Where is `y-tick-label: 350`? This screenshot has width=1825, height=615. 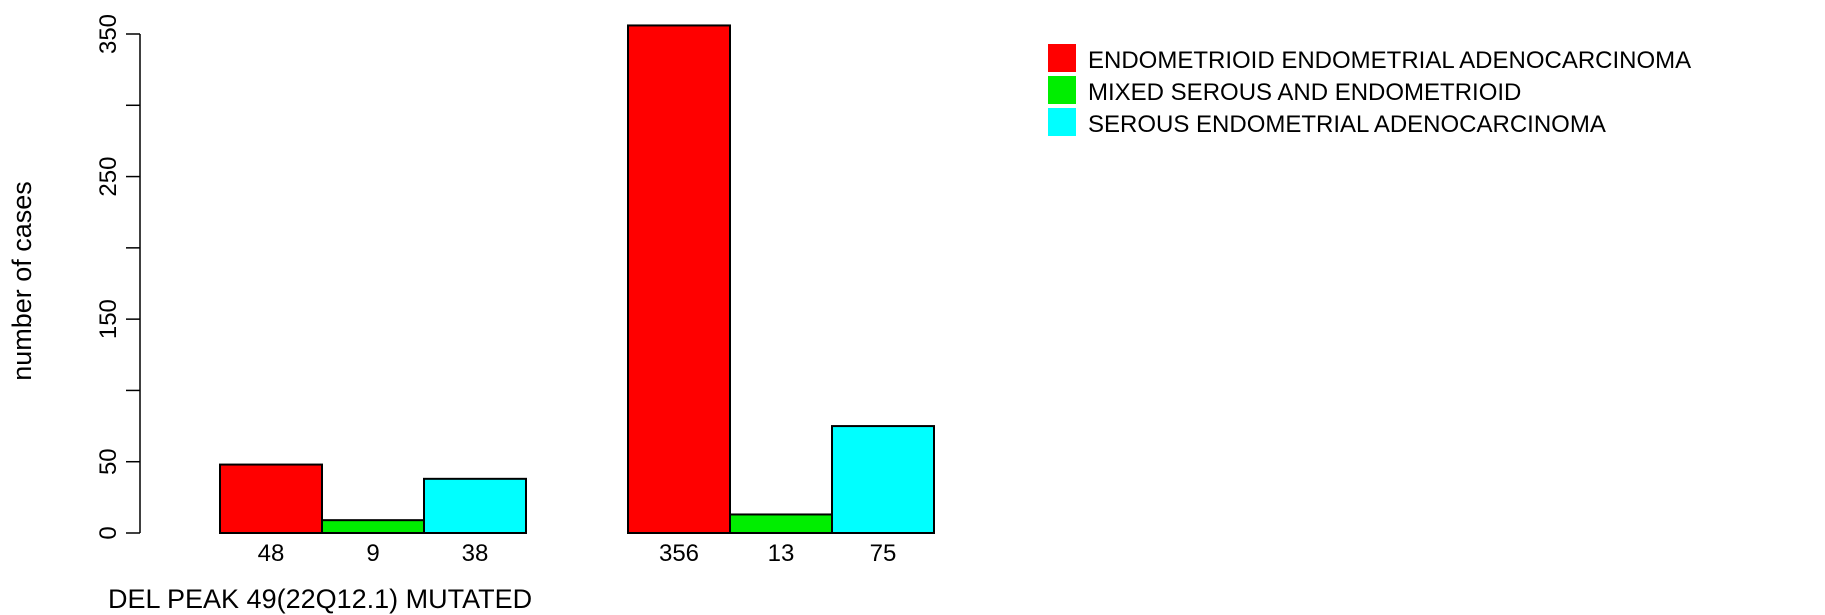 y-tick-label: 350 is located at coordinates (108, 34).